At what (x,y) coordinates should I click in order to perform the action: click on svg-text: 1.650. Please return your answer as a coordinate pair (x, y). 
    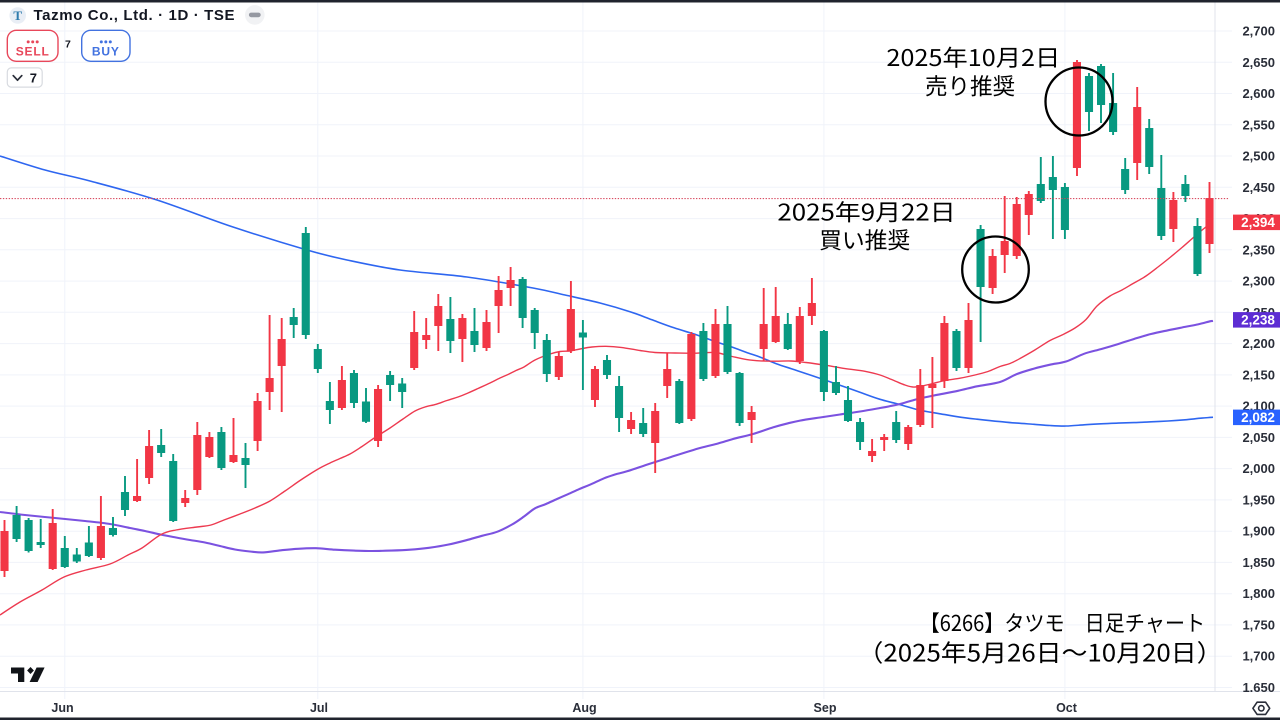
    Looking at the image, I should click on (1258, 687).